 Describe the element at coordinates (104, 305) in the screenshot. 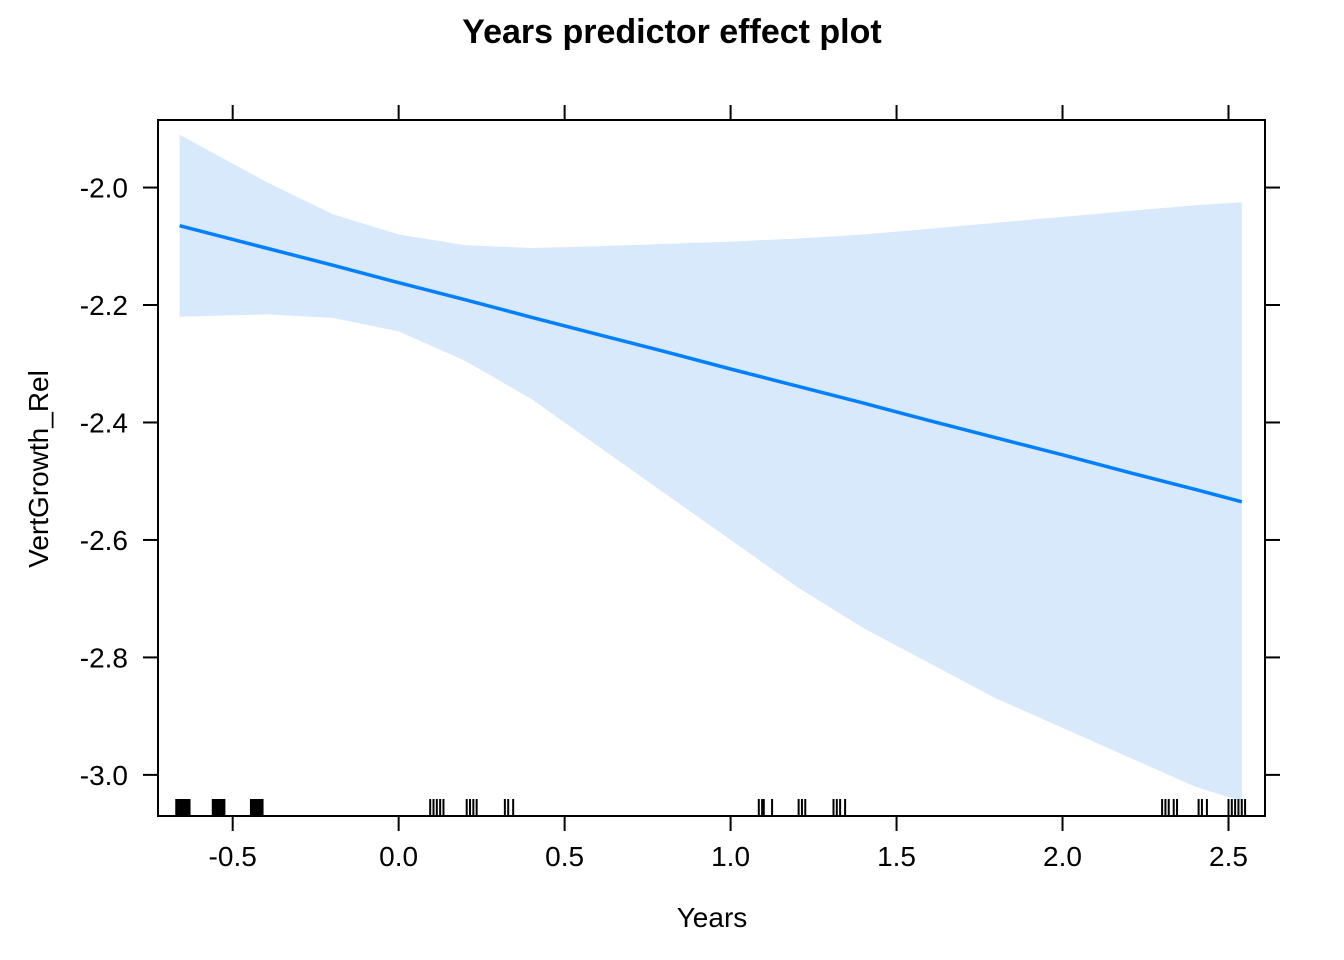

I see `y-tick-label: -2.2` at that location.